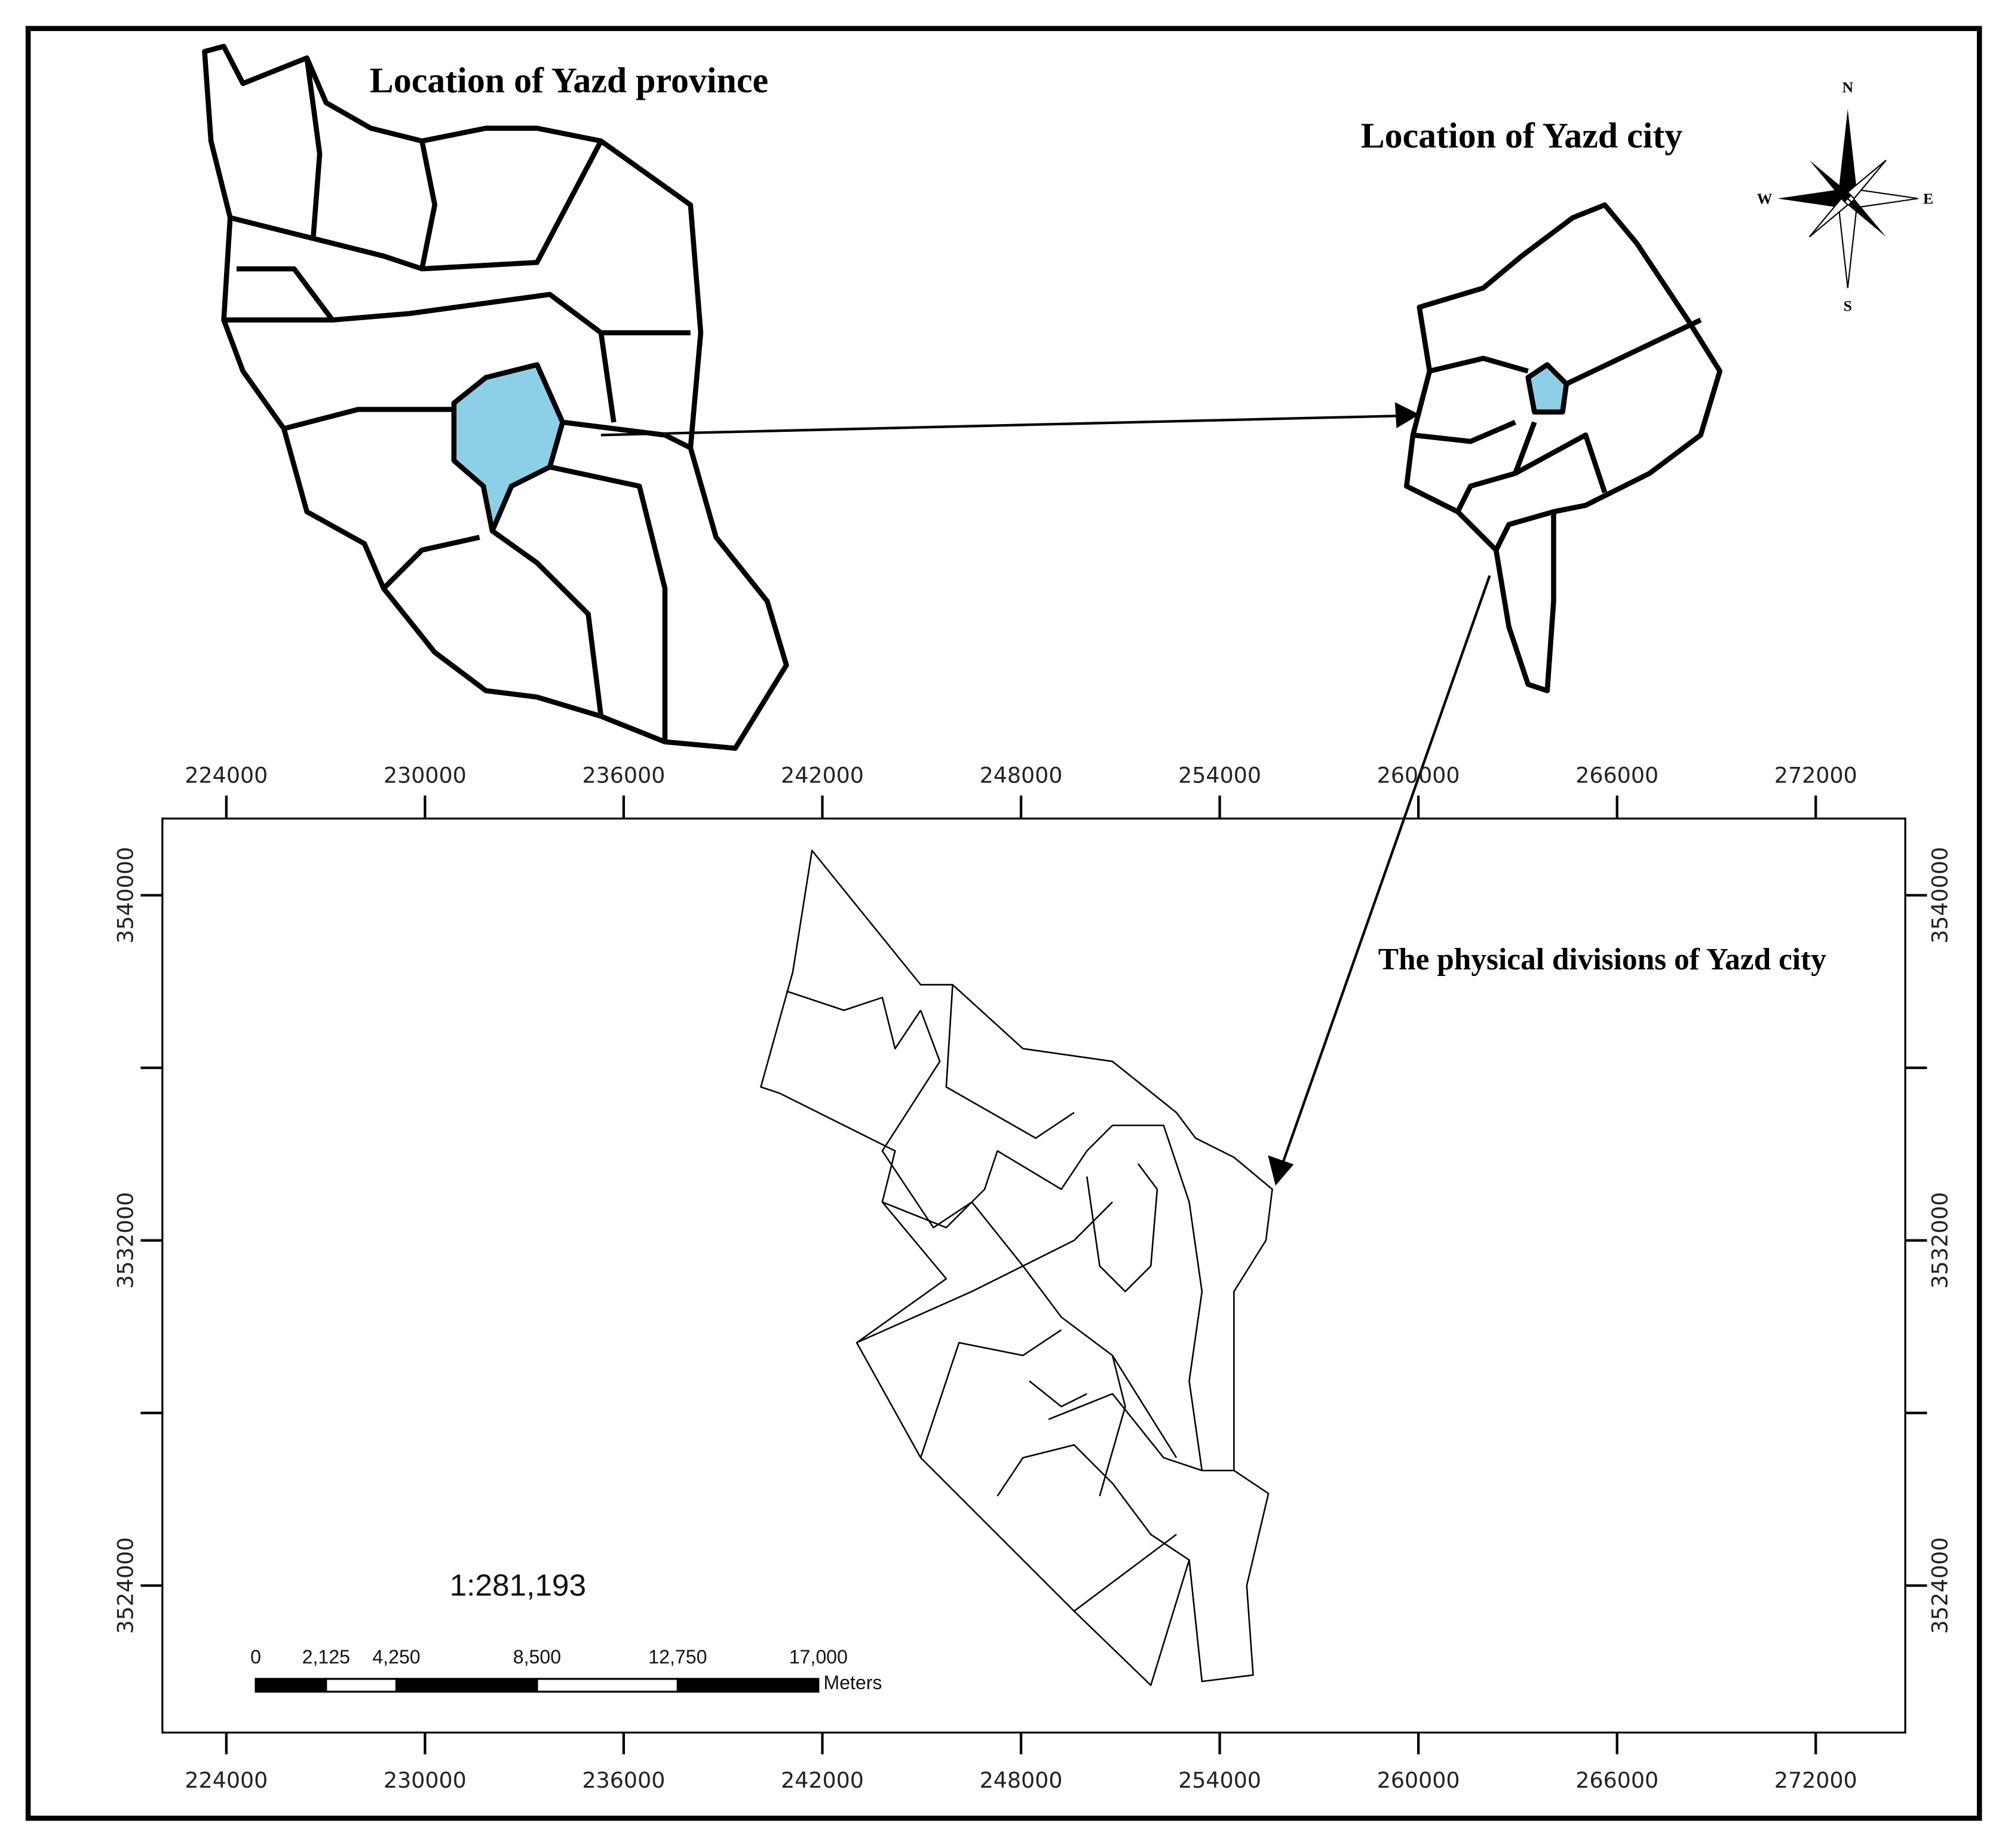 Image resolution: width=2005 pixels, height=1848 pixels. I want to click on province-map, so click(1563, 447).